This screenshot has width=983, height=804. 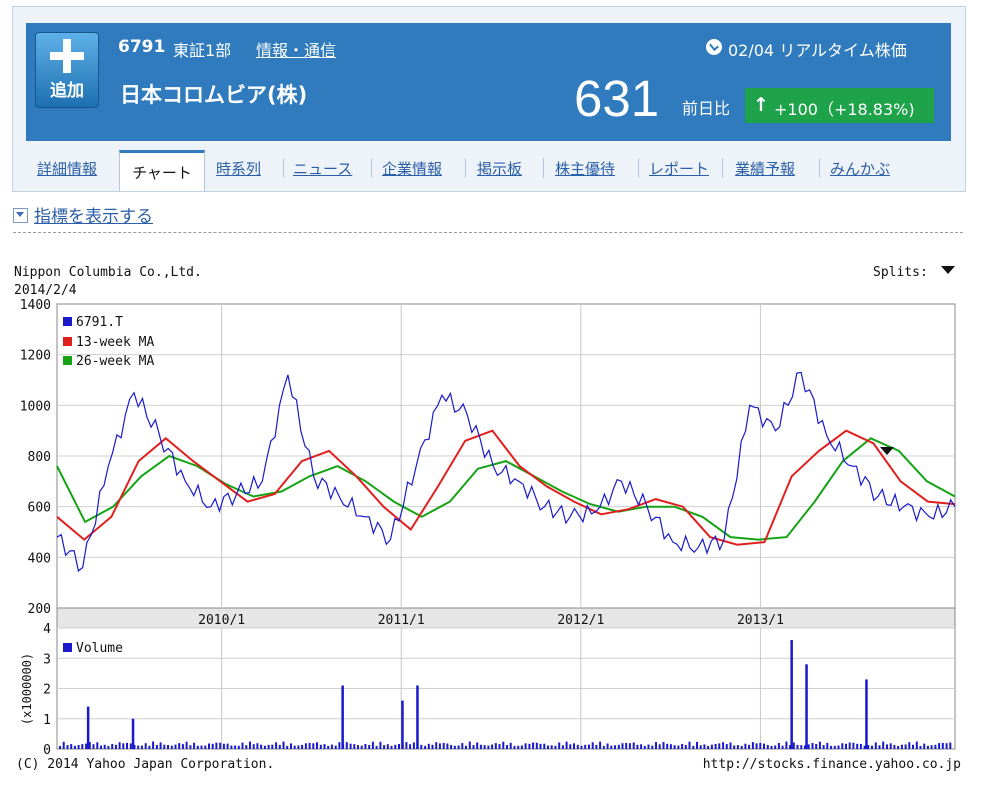 I want to click on price-tick-label: 200, so click(x=39, y=609).